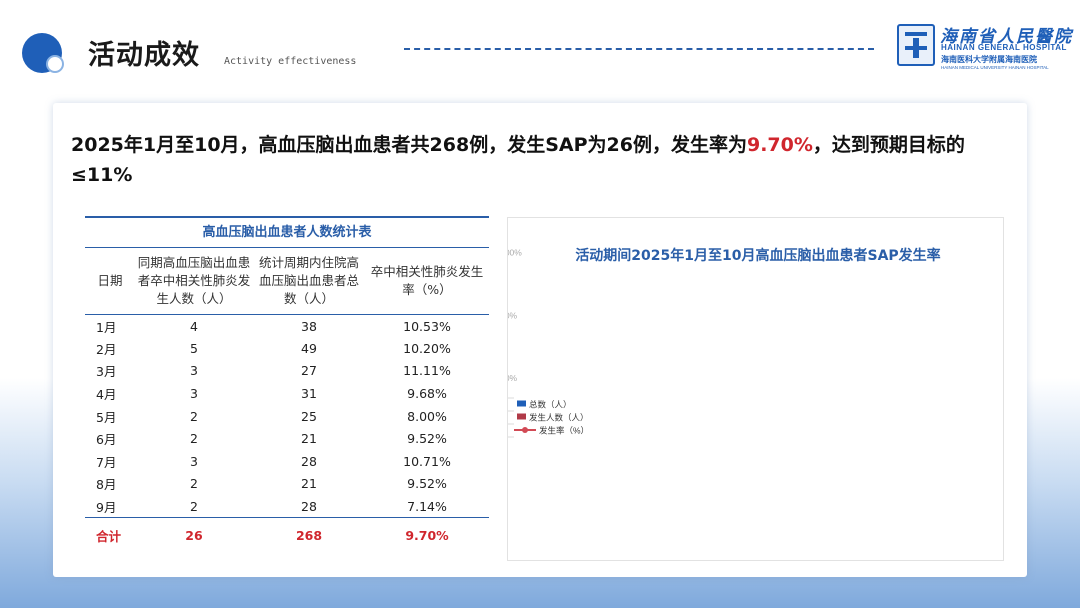  Describe the element at coordinates (194, 348) in the screenshot. I see `table-cell: 5` at that location.